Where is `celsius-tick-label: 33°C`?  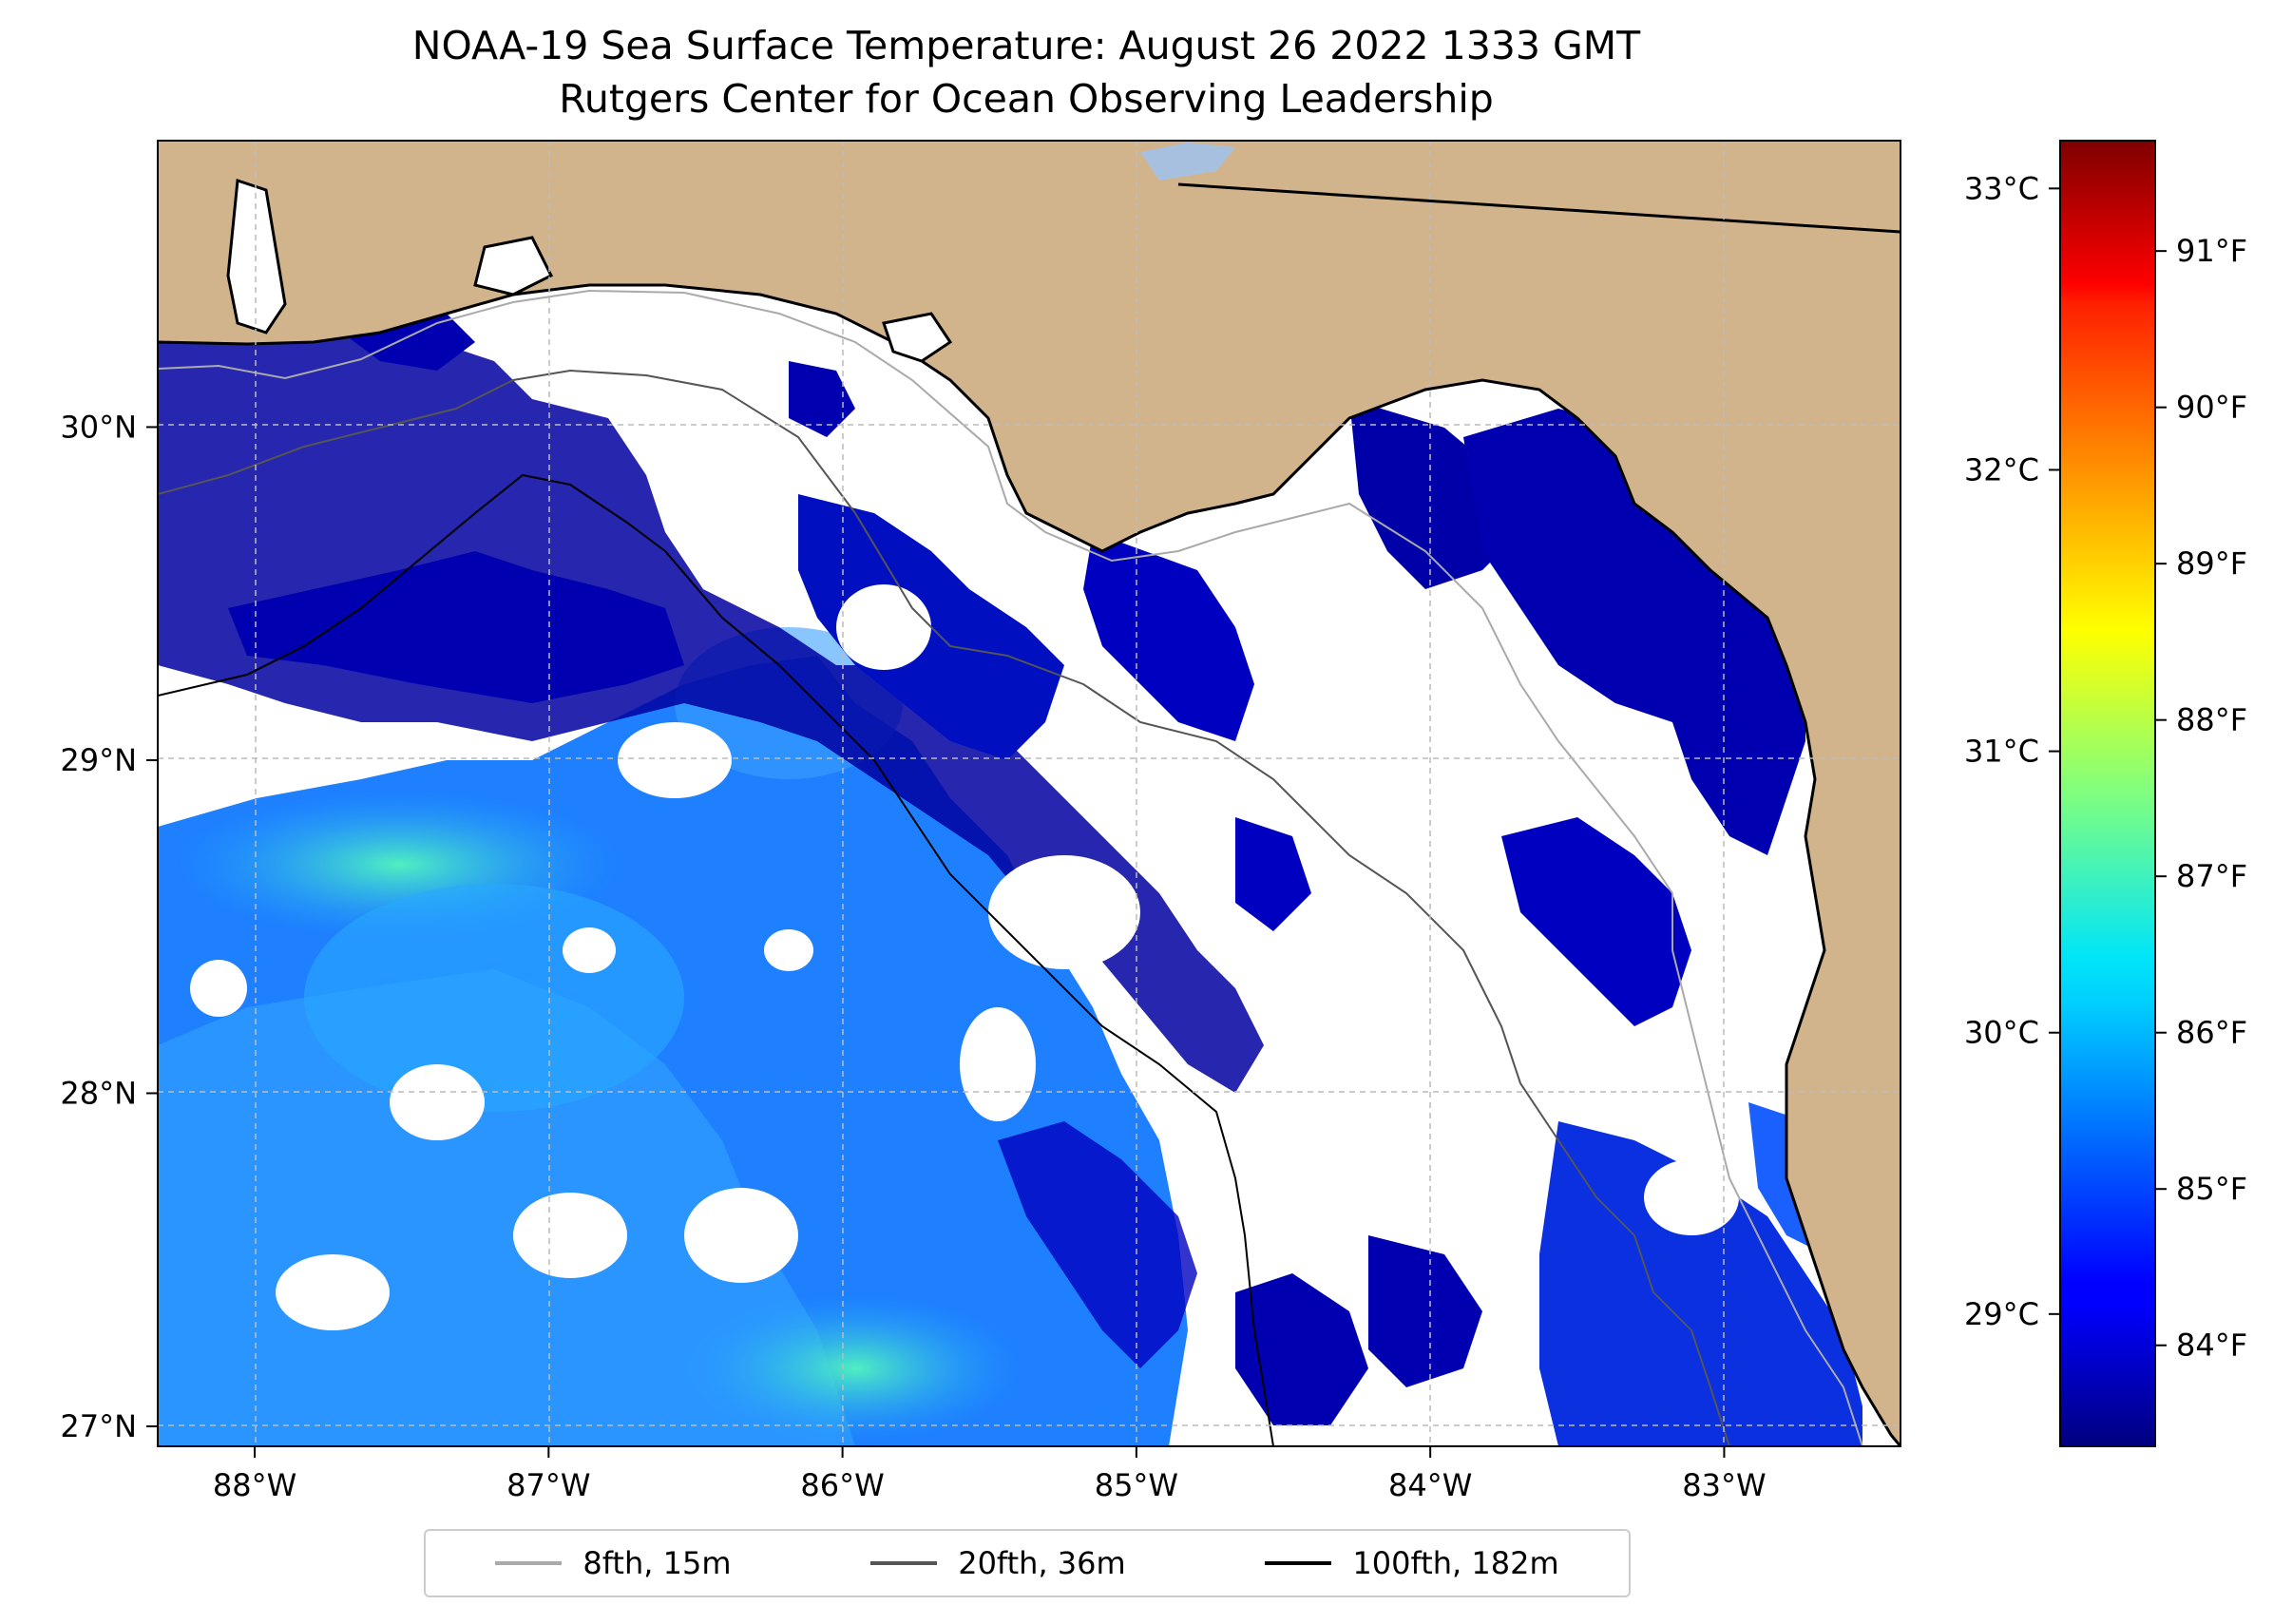
celsius-tick-label: 33°C is located at coordinates (2001, 188).